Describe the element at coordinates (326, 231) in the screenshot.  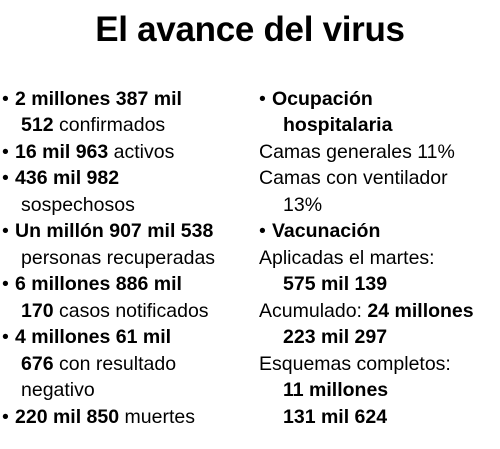
I see `vacunacion-heading-text: Vacunación` at that location.